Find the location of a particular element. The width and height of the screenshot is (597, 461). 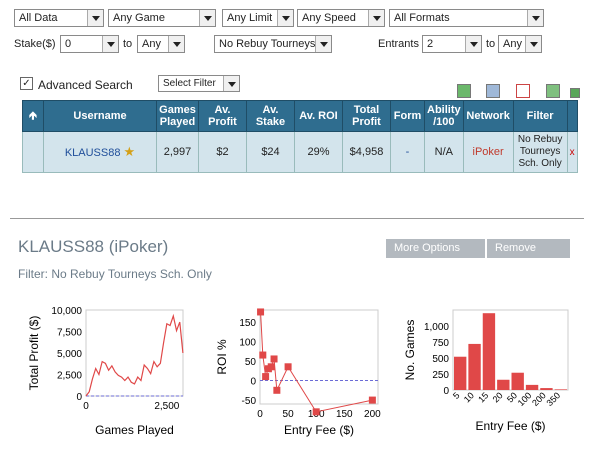

y-tick-label: 5,000 is located at coordinates (69, 354).